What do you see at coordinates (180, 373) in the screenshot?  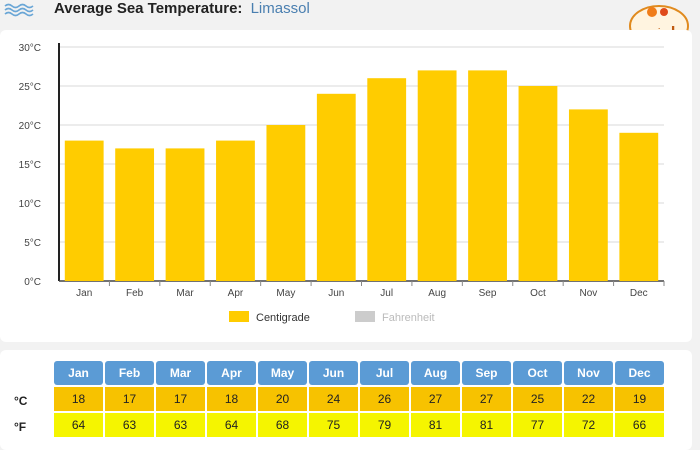 I see `month-header-cell: Mar` at bounding box center [180, 373].